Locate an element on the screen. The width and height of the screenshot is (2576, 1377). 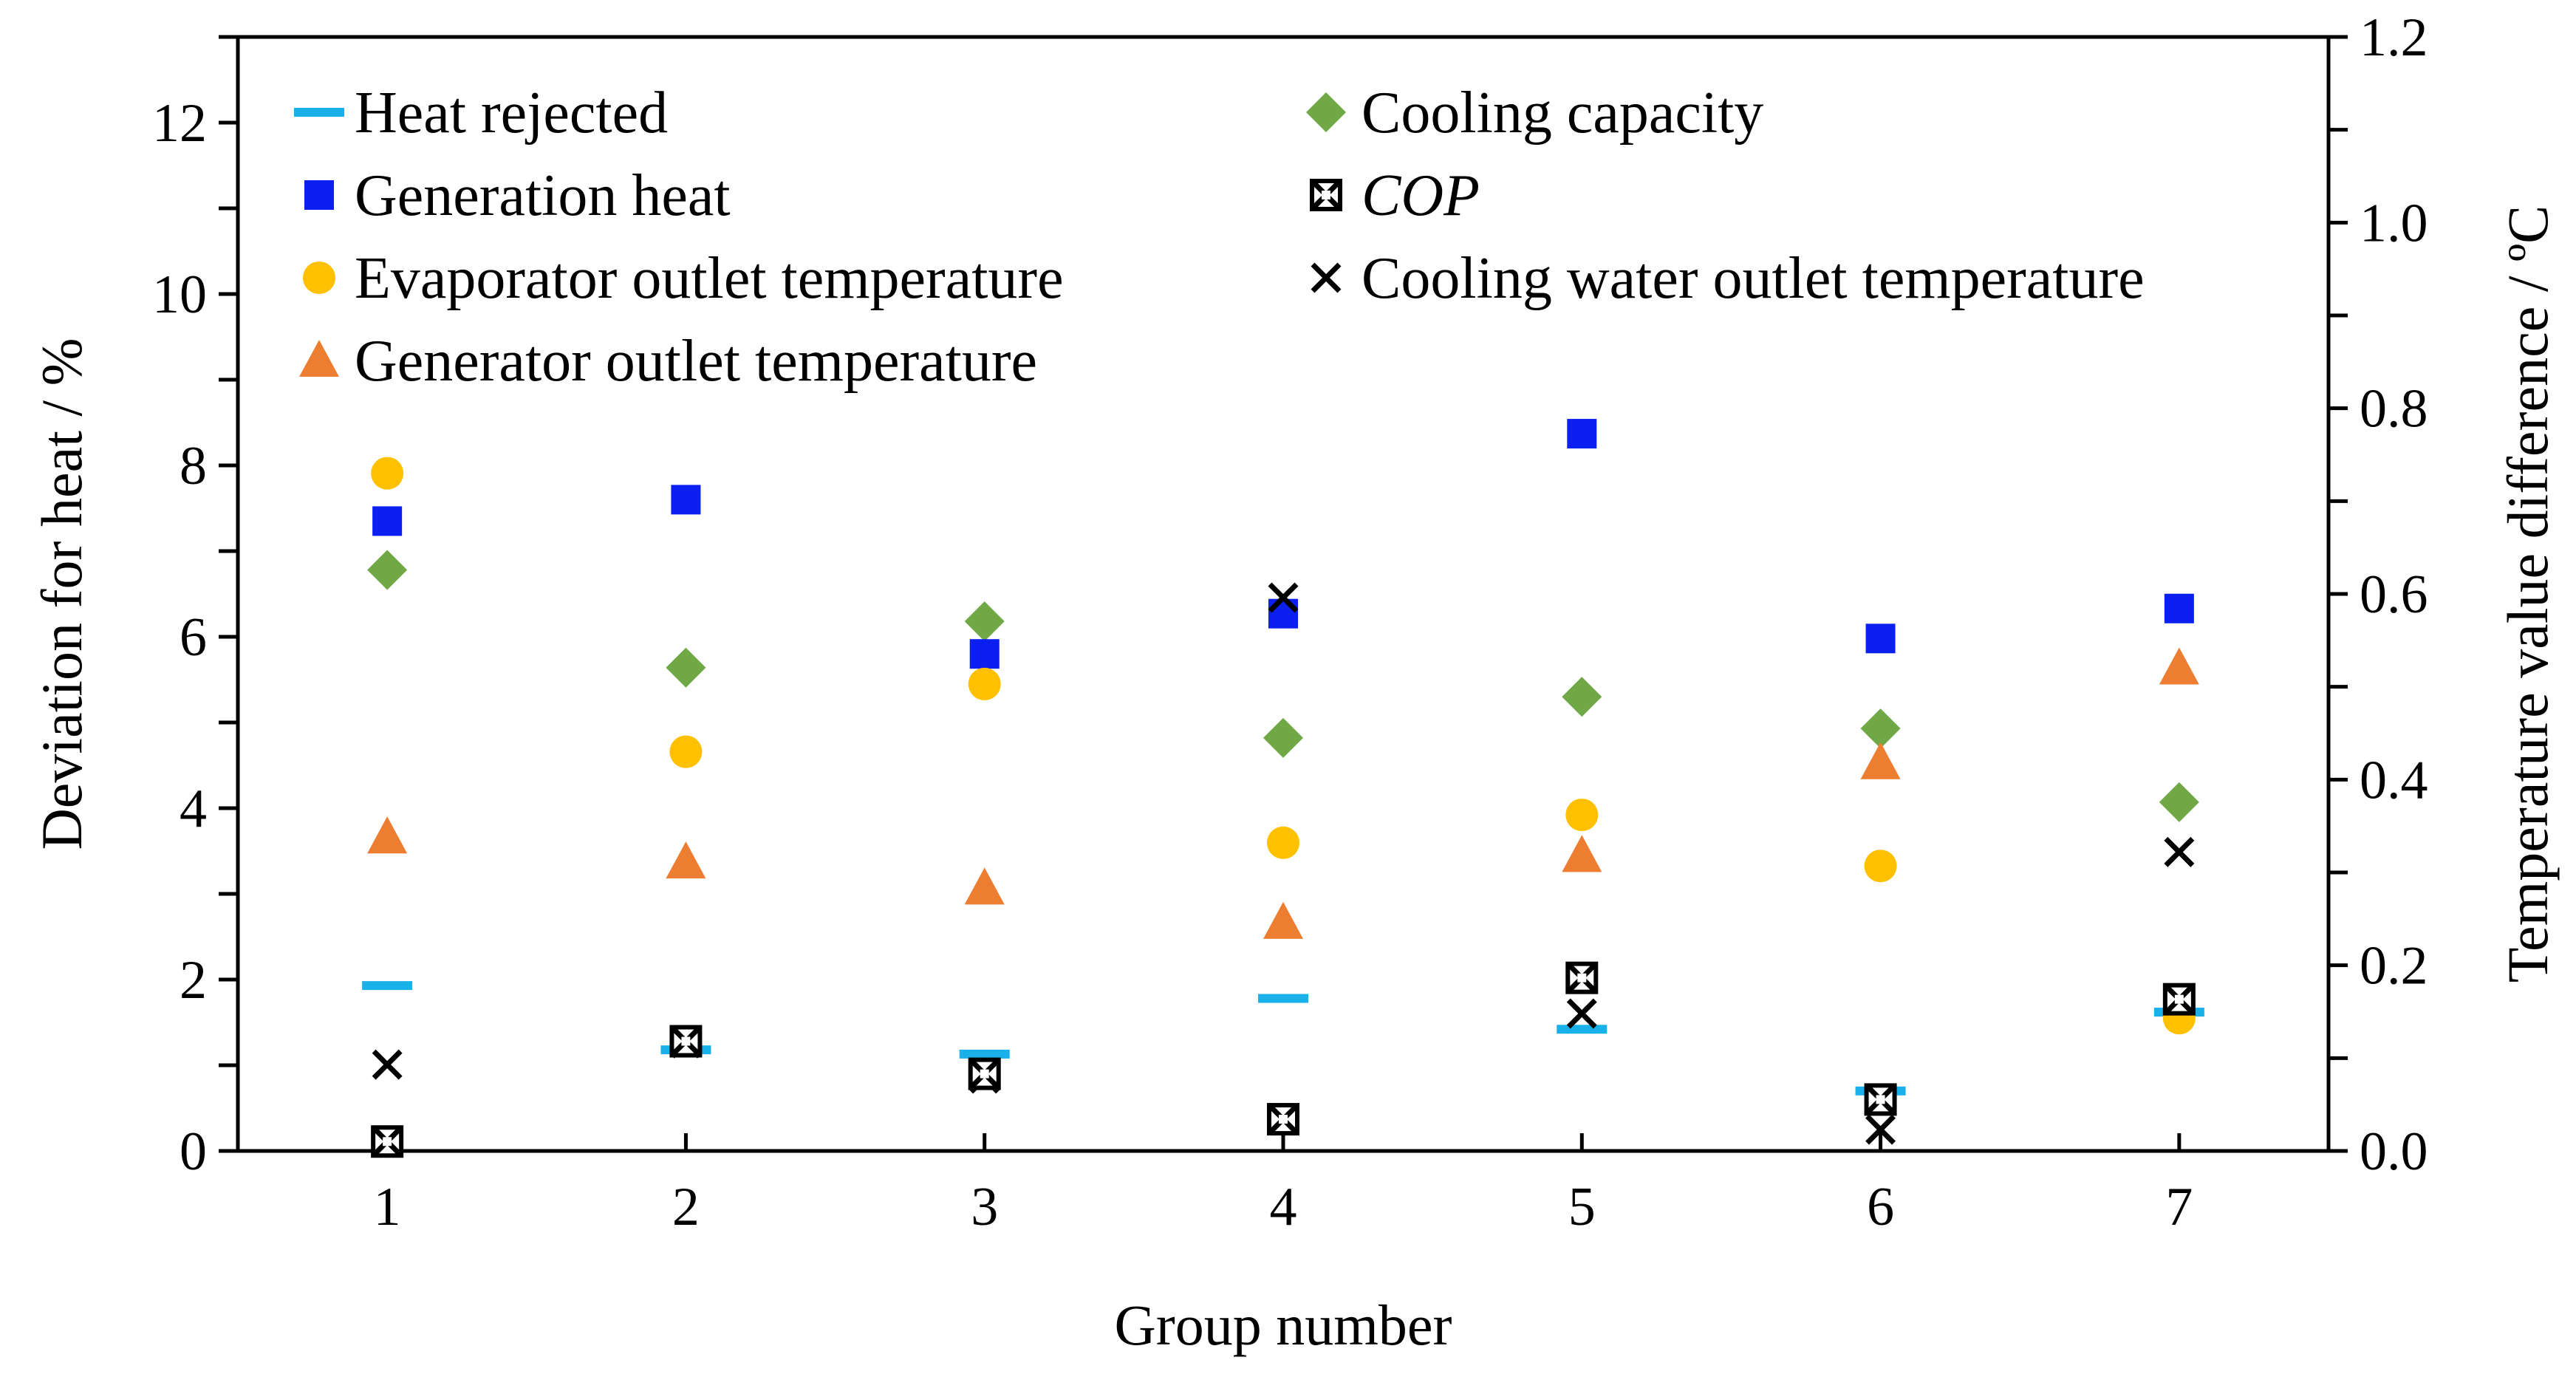
legend-label: Evaporator outlet temperature is located at coordinates (709, 278).